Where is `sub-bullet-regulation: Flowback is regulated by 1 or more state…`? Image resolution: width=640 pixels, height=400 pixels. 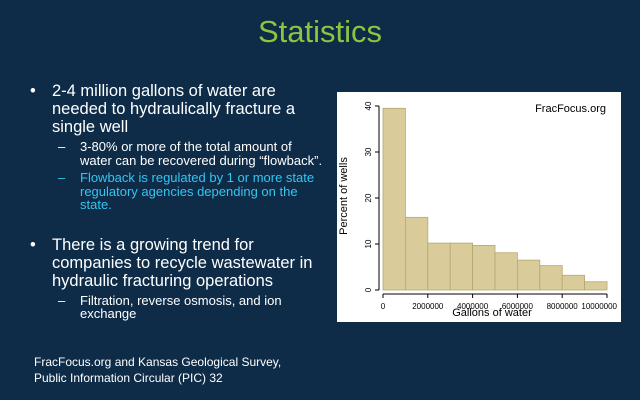 sub-bullet-regulation: Flowback is regulated by 1 or more state… is located at coordinates (174, 191).